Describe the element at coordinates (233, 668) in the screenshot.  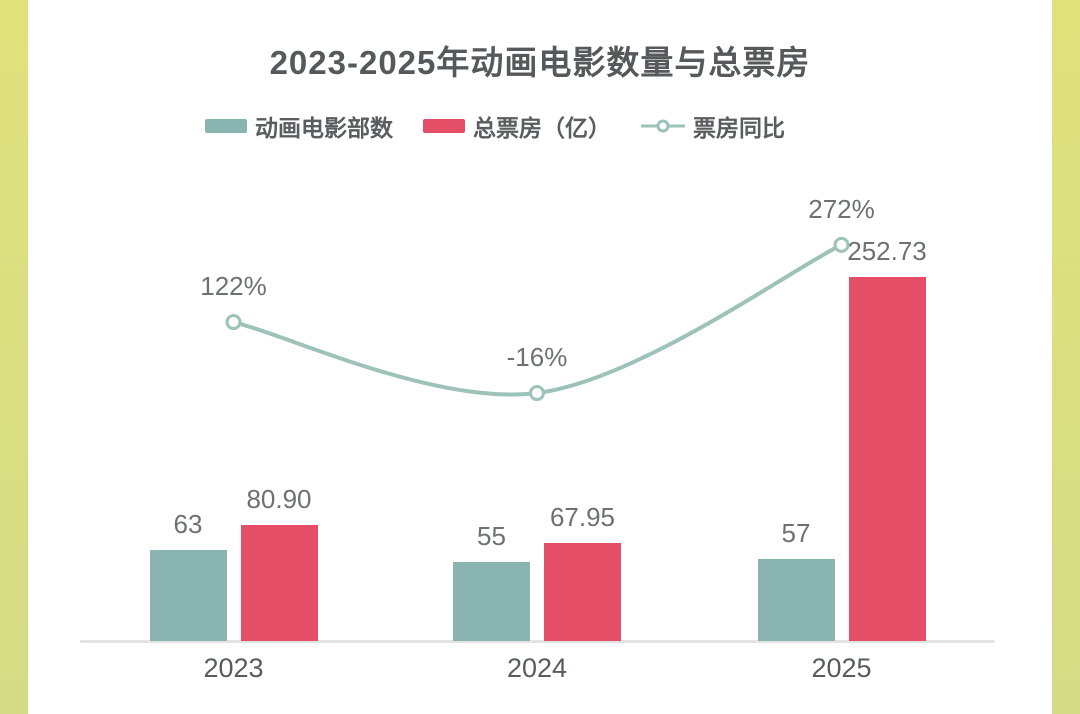
I see `x-axis-tick-label: 2023` at that location.